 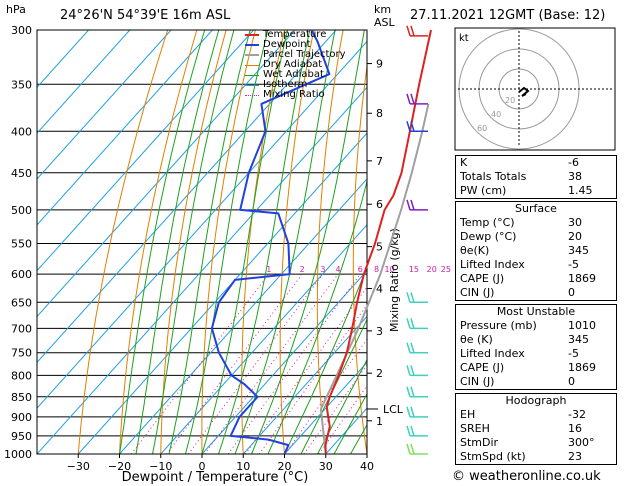 What do you see at coordinates (536, 443) in the screenshot?
I see `hodograph-row: StmDir 300°` at bounding box center [536, 443].